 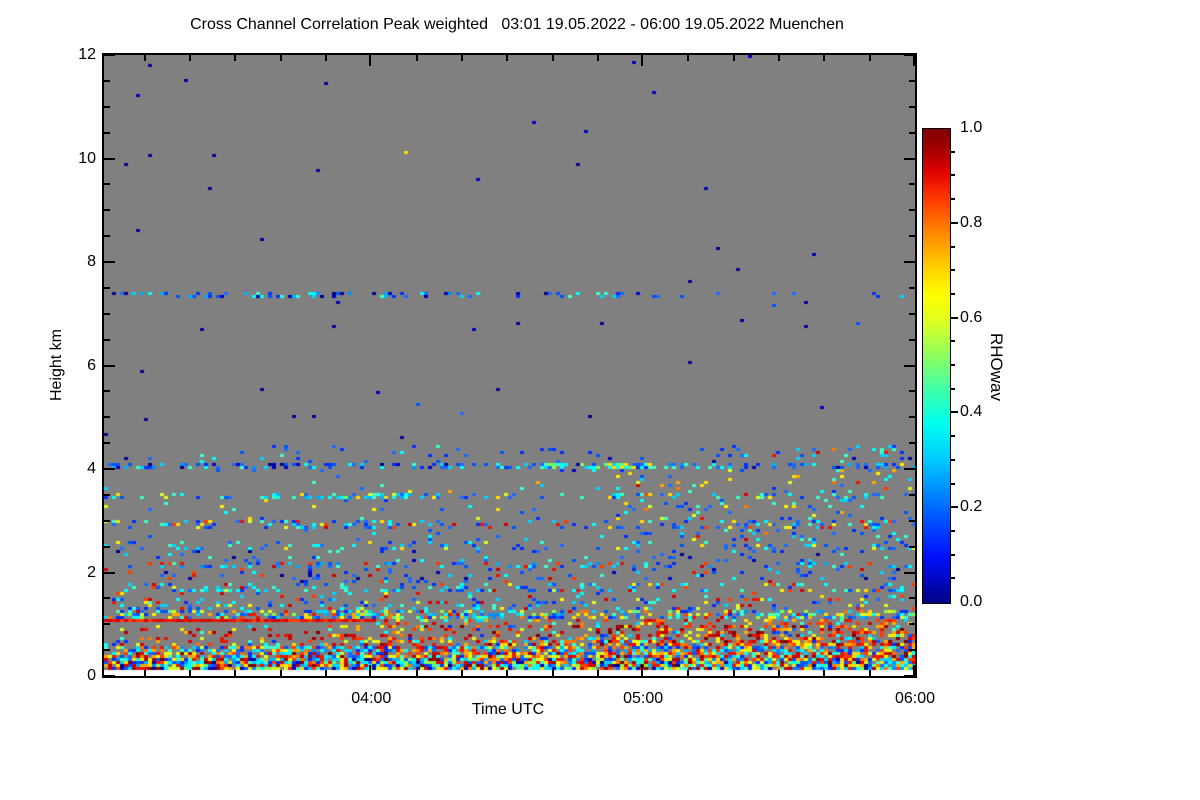 I want to click on y-tick-label: 12, so click(x=87, y=54).